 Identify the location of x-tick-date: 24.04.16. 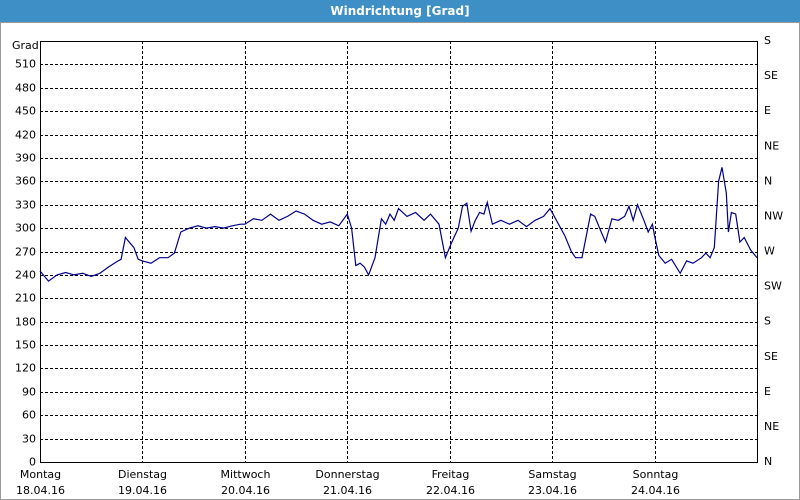
(655, 490).